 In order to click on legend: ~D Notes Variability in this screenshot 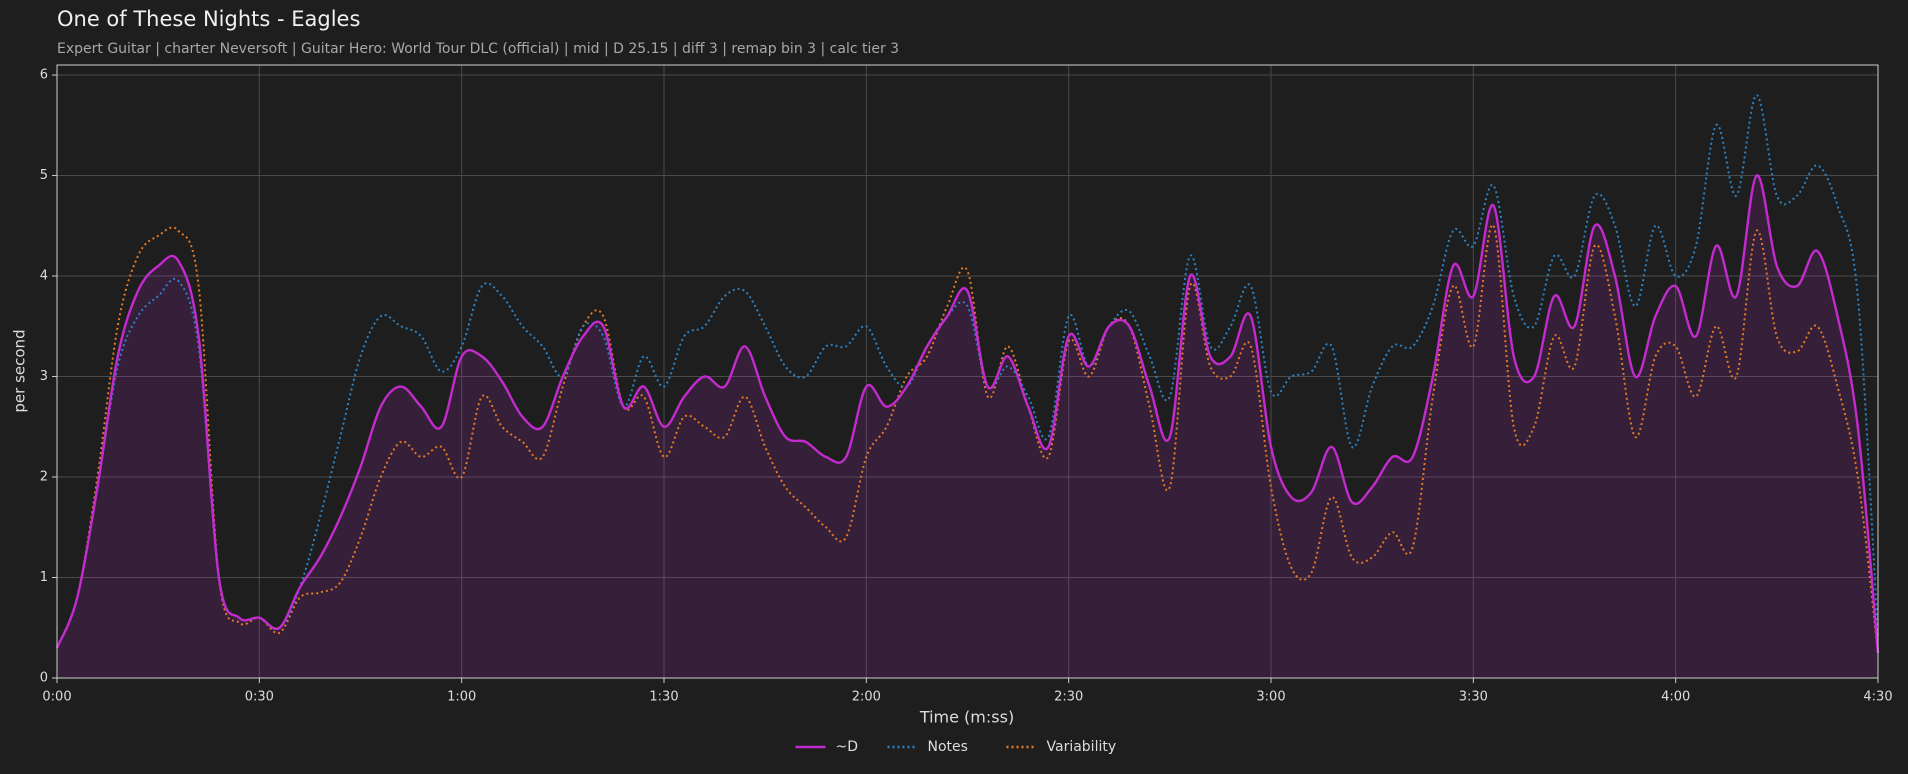, I will do `click(956, 747)`.